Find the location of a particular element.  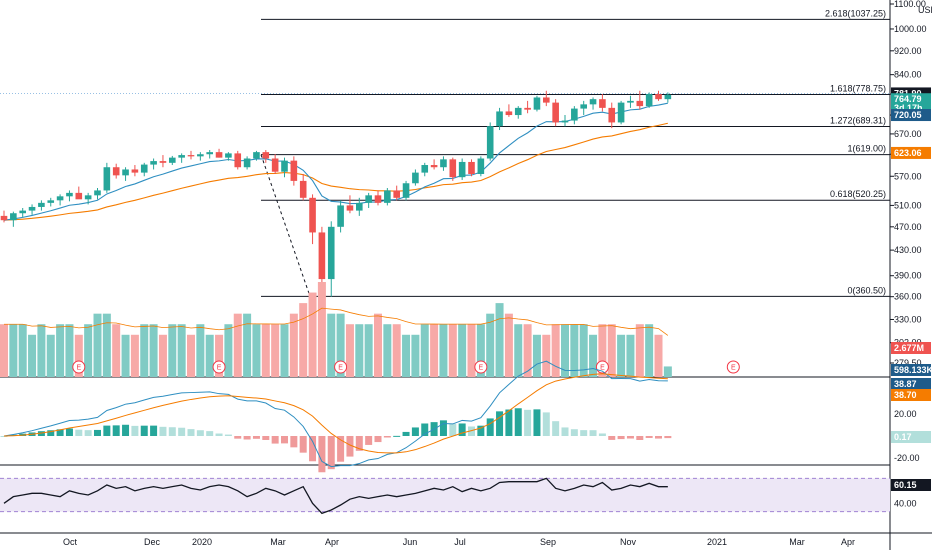

price-tick-label: 360.00 is located at coordinates (908, 297).